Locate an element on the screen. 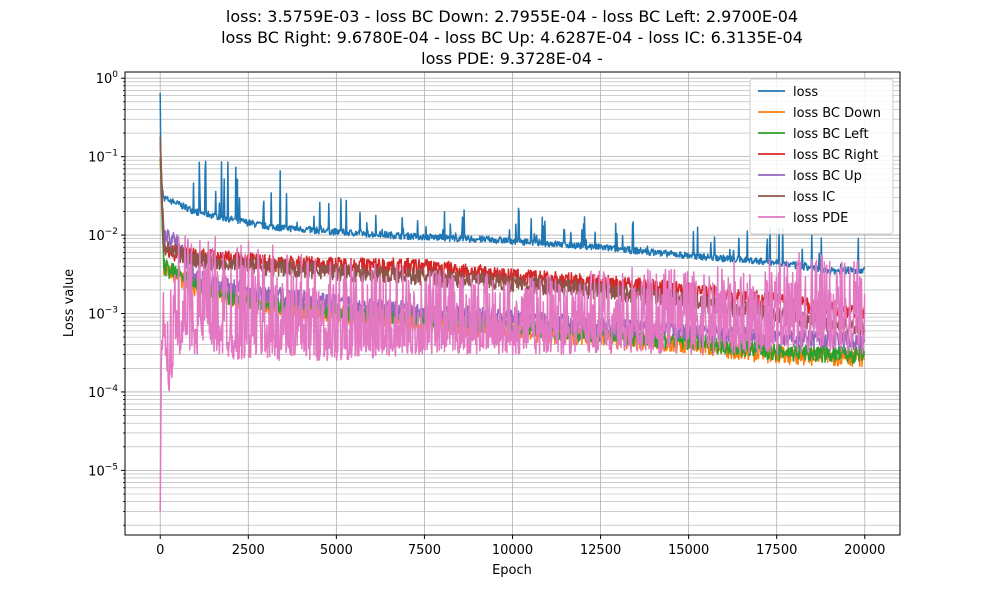 This screenshot has height=600, width=1000. x-tick-label: 17500 is located at coordinates (776, 550).